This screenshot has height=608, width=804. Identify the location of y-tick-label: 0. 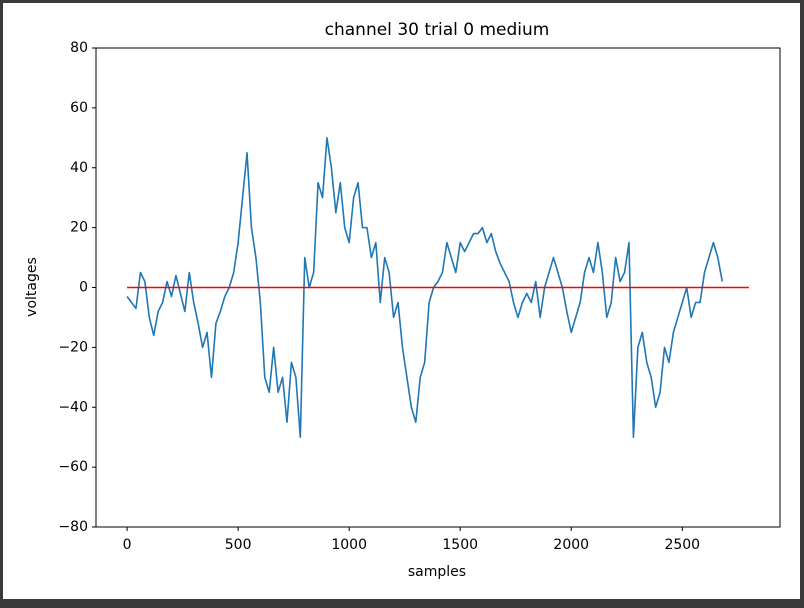
(83, 288).